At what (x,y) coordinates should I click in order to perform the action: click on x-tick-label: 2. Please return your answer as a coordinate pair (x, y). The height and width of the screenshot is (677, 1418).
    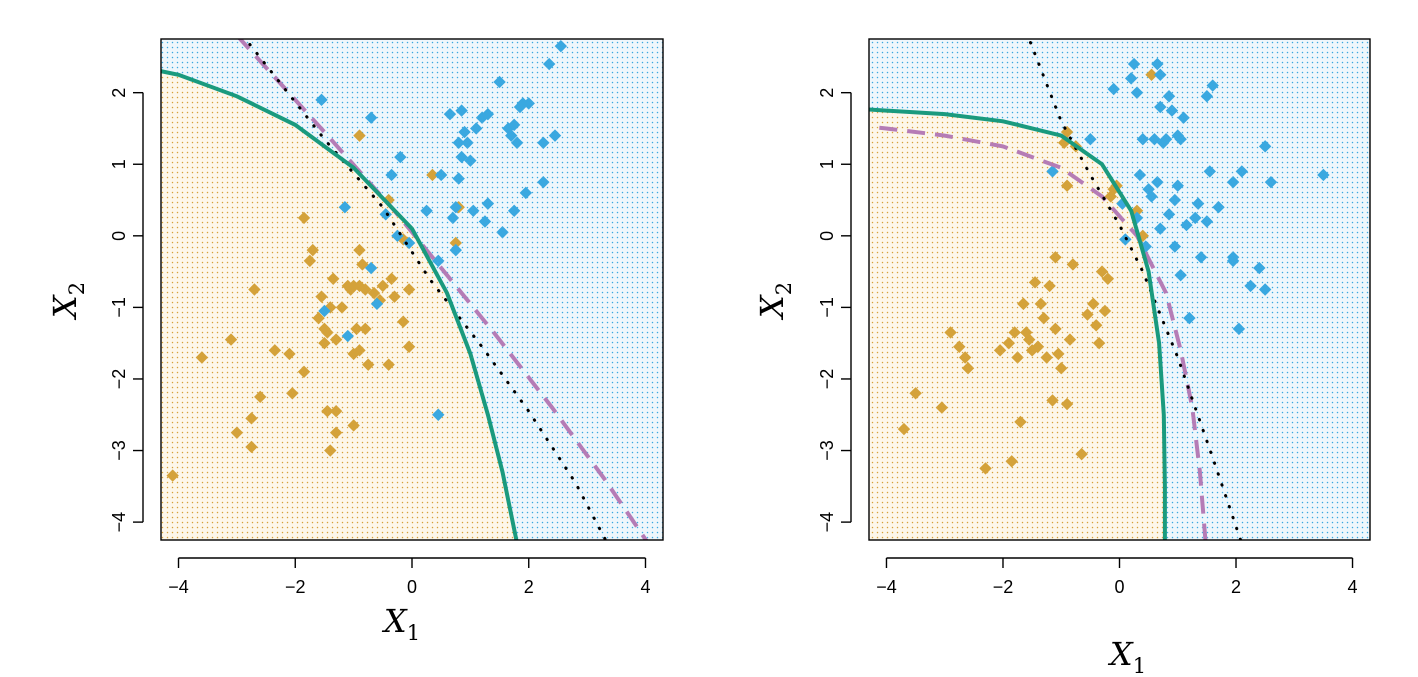
    Looking at the image, I should click on (529, 587).